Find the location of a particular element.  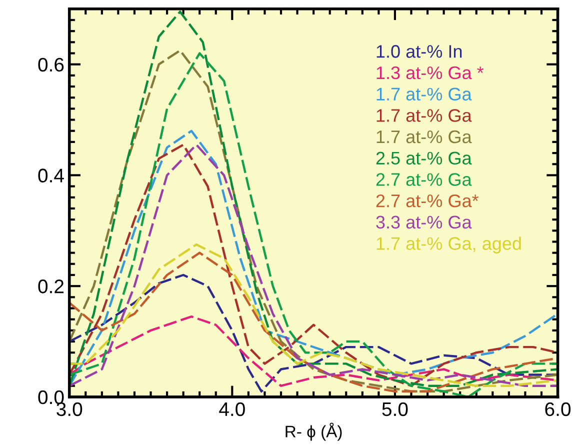

text: 1.7 at-% Ga, aged is located at coordinates (448, 245).